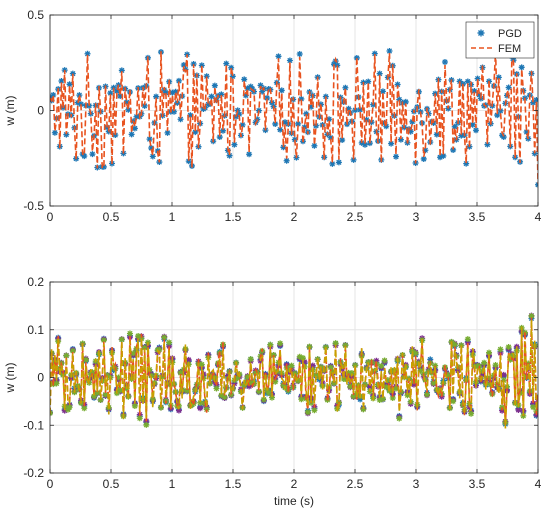 The height and width of the screenshot is (513, 550). Describe the element at coordinates (50, 484) in the screenshot. I see `x-tick-label: 0` at that location.